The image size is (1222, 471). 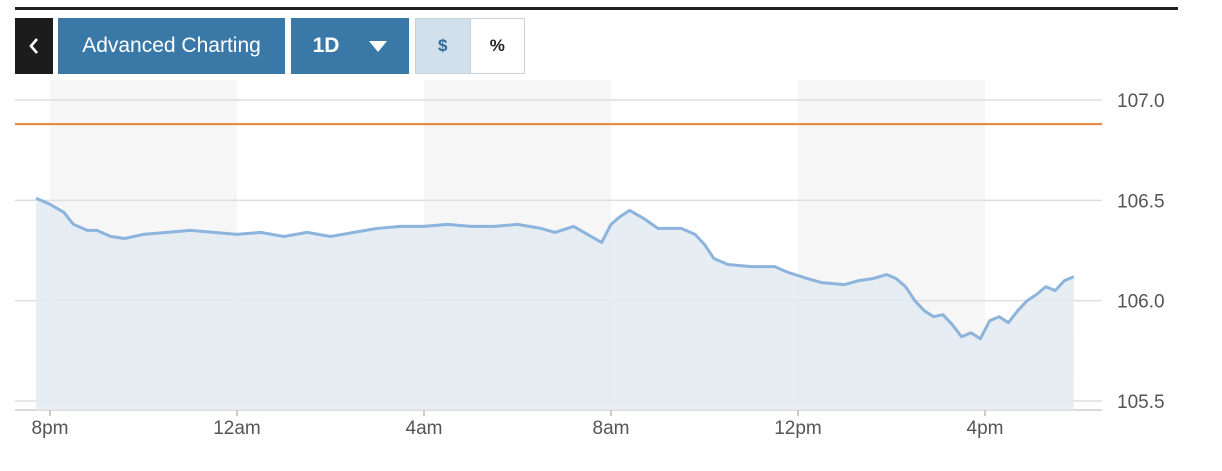 What do you see at coordinates (326, 45) in the screenshot?
I see `range-label: 1D` at bounding box center [326, 45].